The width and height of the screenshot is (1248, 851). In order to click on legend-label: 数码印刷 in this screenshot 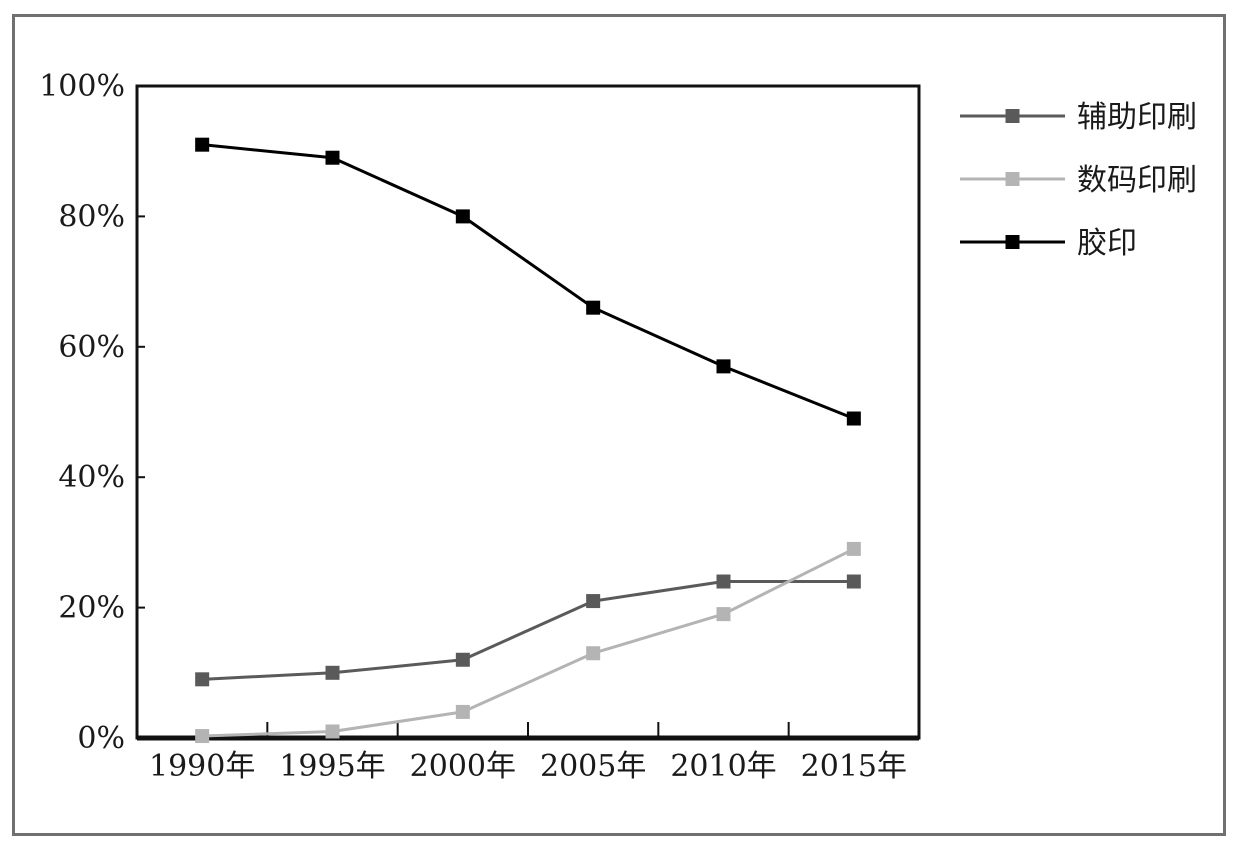, I will do `click(1137, 180)`.